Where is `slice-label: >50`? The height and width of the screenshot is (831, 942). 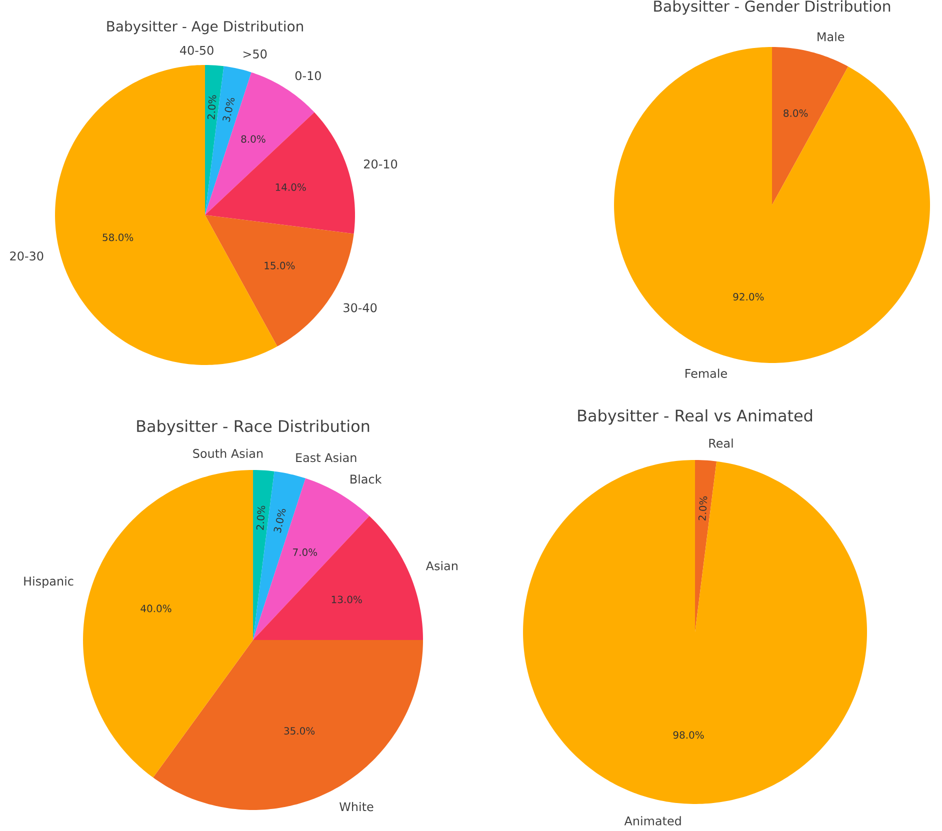 slice-label: >50 is located at coordinates (255, 53).